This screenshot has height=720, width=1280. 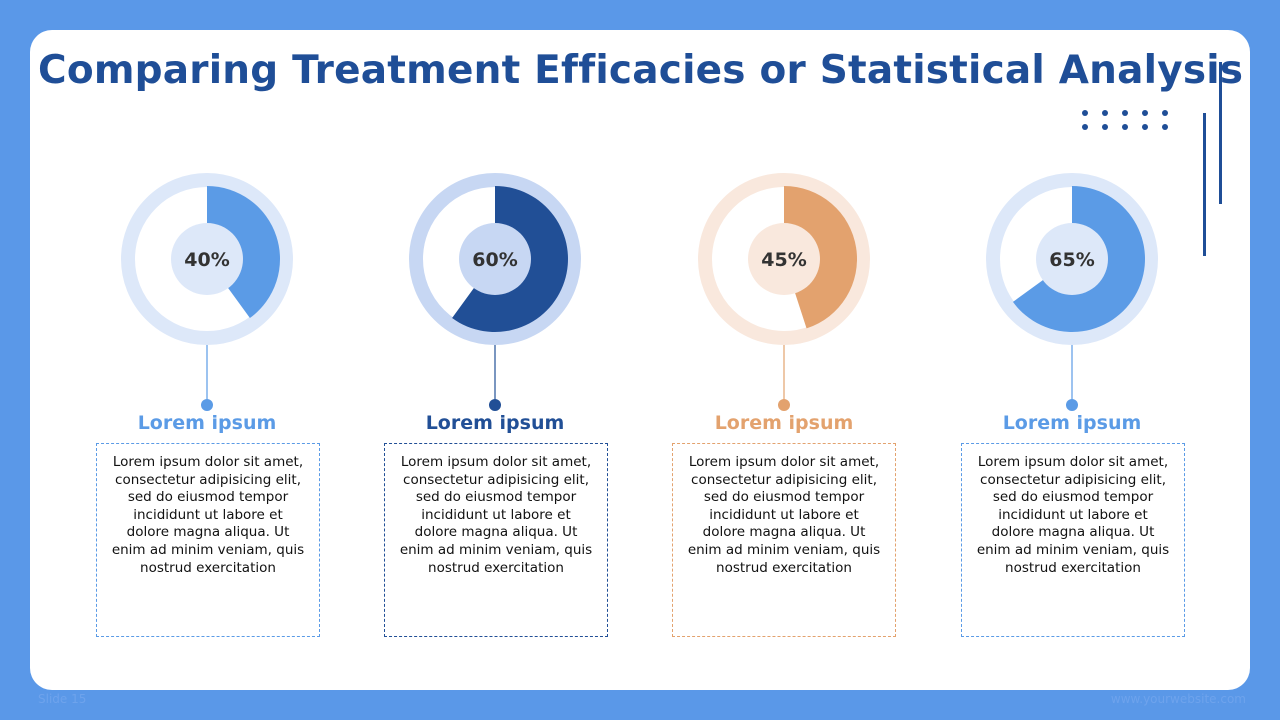 What do you see at coordinates (1178, 699) in the screenshot?
I see `website-url: www.yourwebsite.com` at bounding box center [1178, 699].